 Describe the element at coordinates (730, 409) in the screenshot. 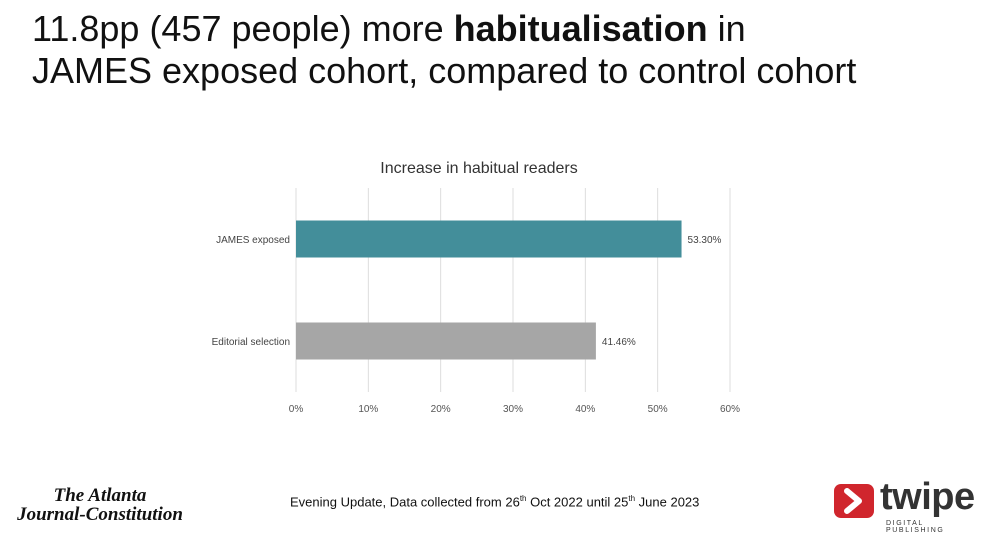

I see `x-tick-label: 60%` at that location.